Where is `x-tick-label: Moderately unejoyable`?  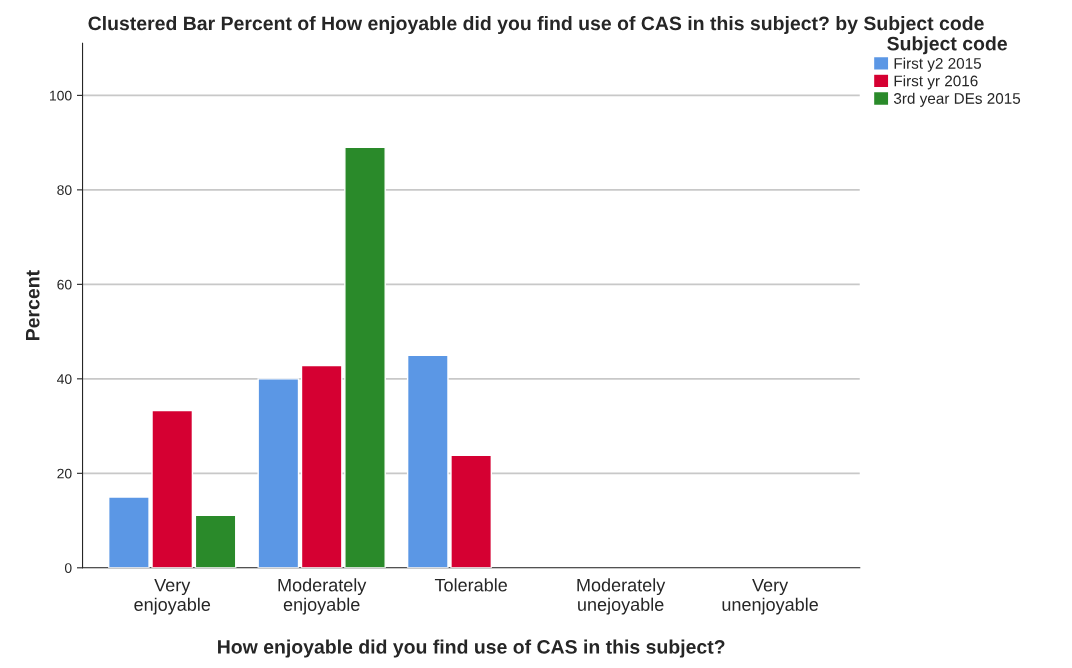 x-tick-label: Moderately unejoyable is located at coordinates (621, 596).